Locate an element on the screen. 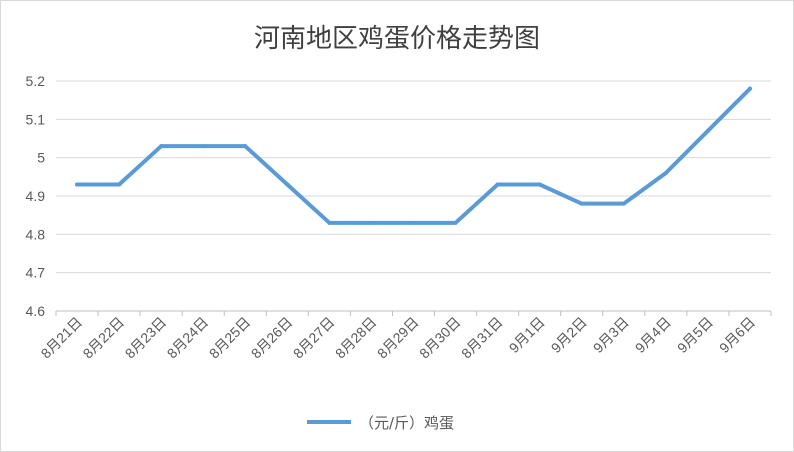  y-tick-label: 5.1 is located at coordinates (36, 119).